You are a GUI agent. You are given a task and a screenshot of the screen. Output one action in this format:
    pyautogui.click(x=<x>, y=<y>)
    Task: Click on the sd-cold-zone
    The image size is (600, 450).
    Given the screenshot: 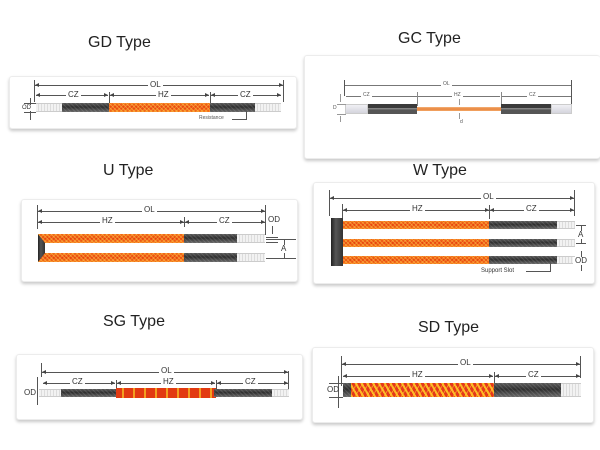 What is the action you would take?
    pyautogui.click(x=527, y=390)
    